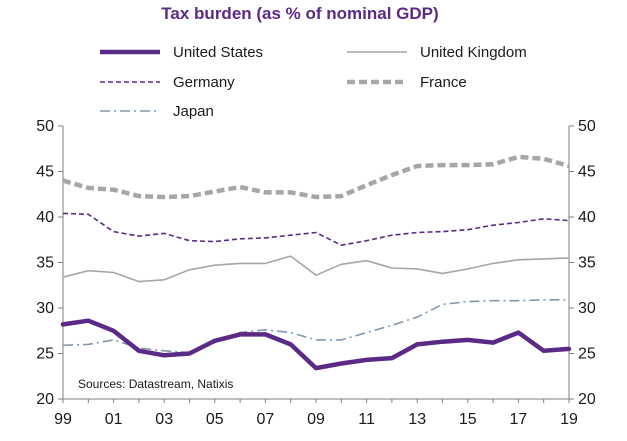 The image size is (627, 441). I want to click on y-tick-label-right: 40, so click(587, 217).